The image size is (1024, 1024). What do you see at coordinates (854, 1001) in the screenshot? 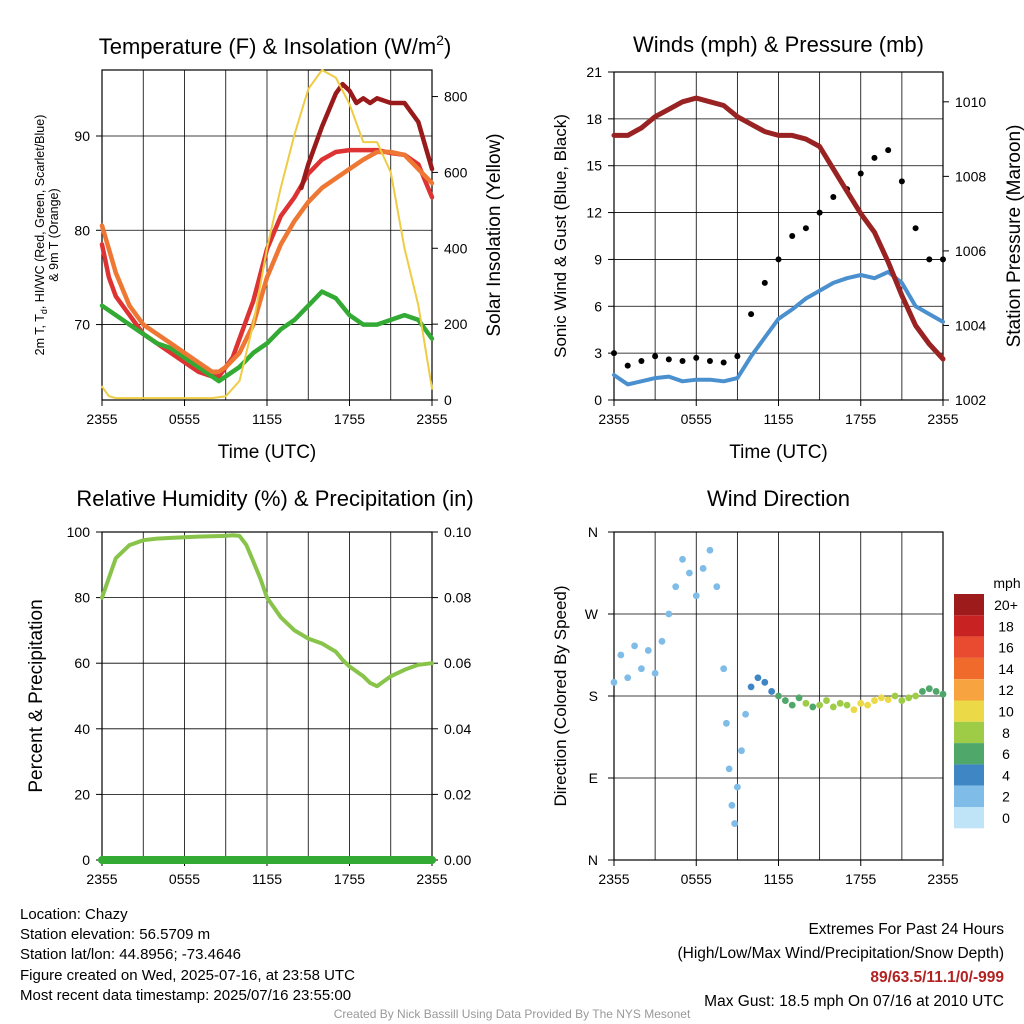
I see `max-gust: Max Gust: 18.5 mph On 07/16 at 2010 UTC` at bounding box center [854, 1001].